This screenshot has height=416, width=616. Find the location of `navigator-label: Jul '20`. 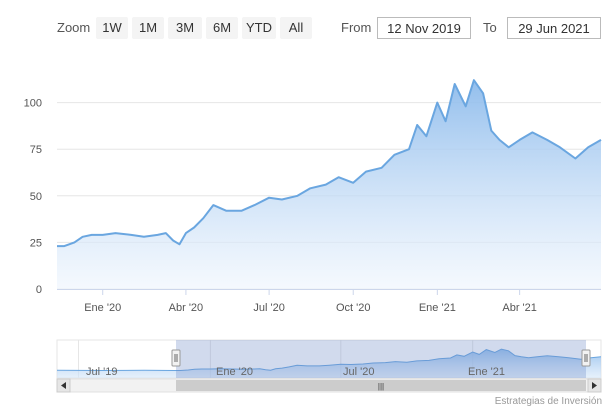

navigator-label: Jul '20 is located at coordinates (358, 372).